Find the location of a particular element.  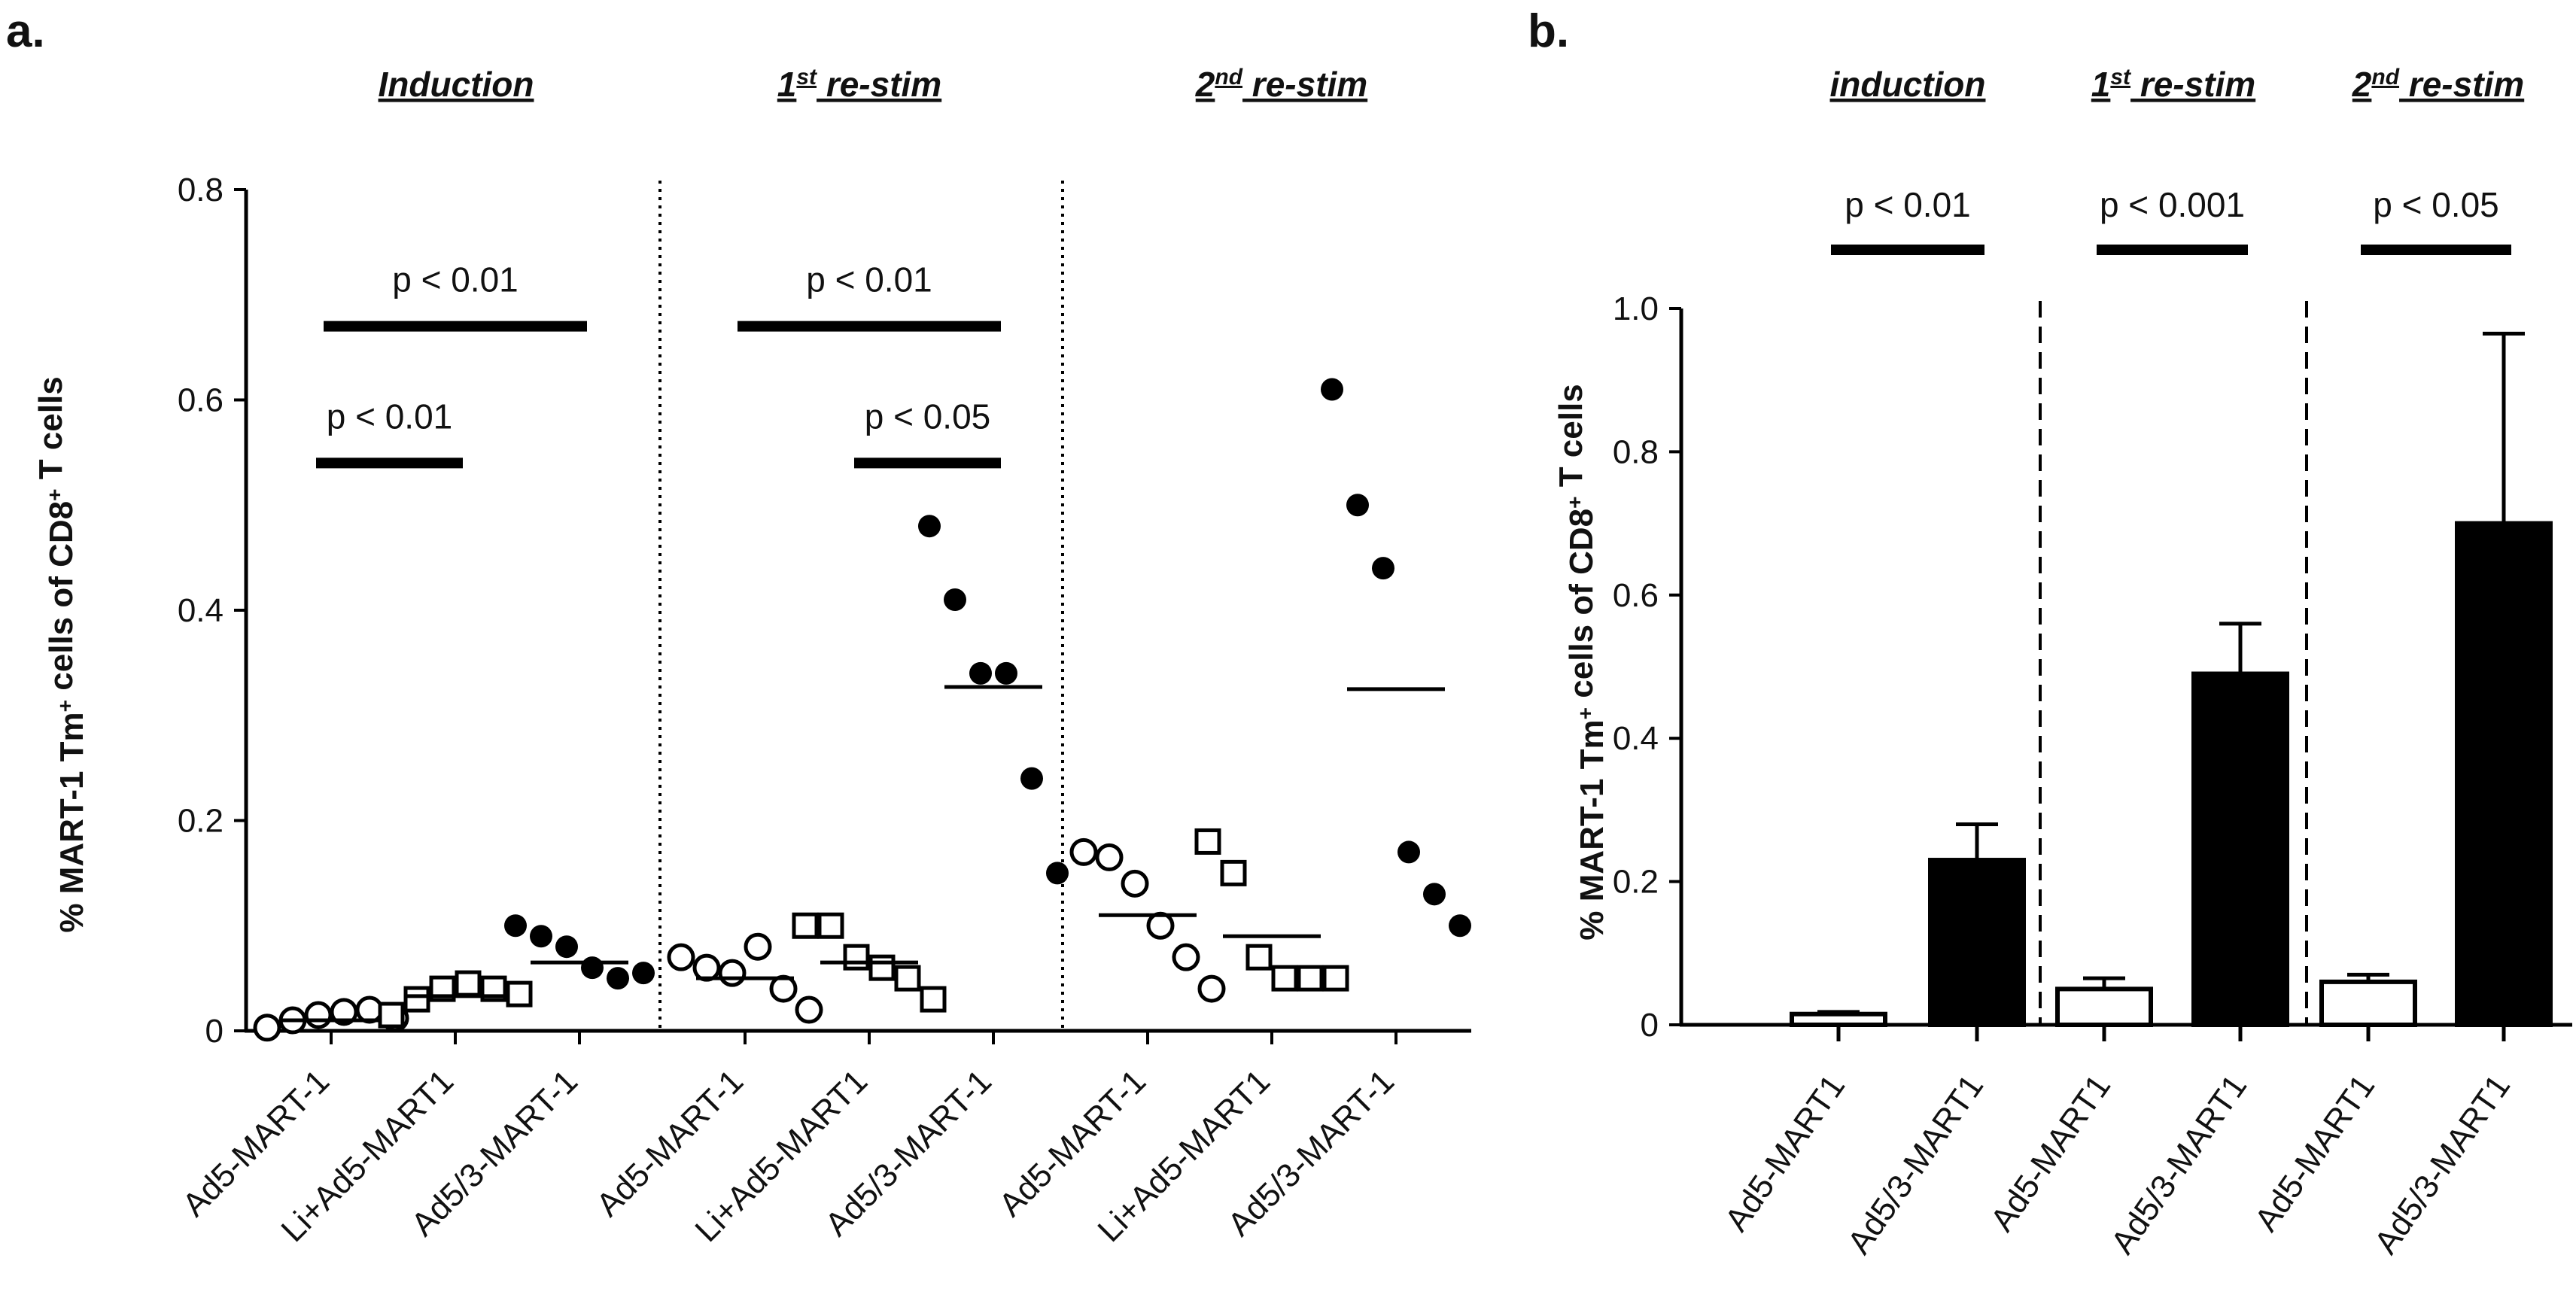

group-title: induction is located at coordinates (1908, 84).